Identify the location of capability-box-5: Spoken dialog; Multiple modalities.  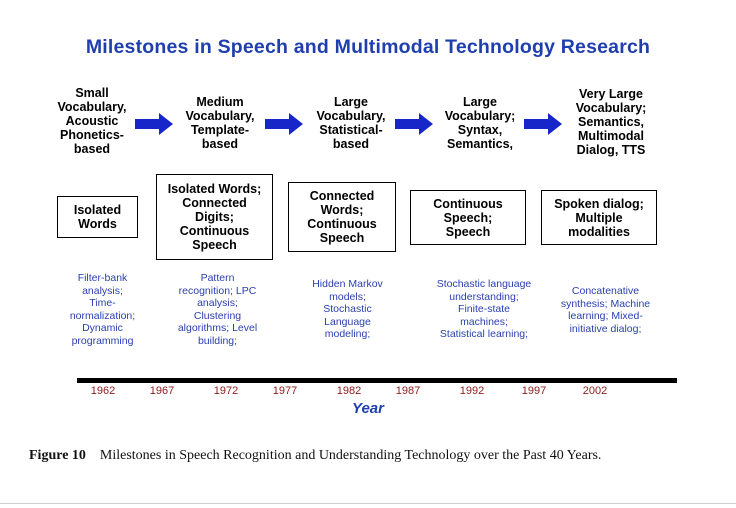
(599, 217).